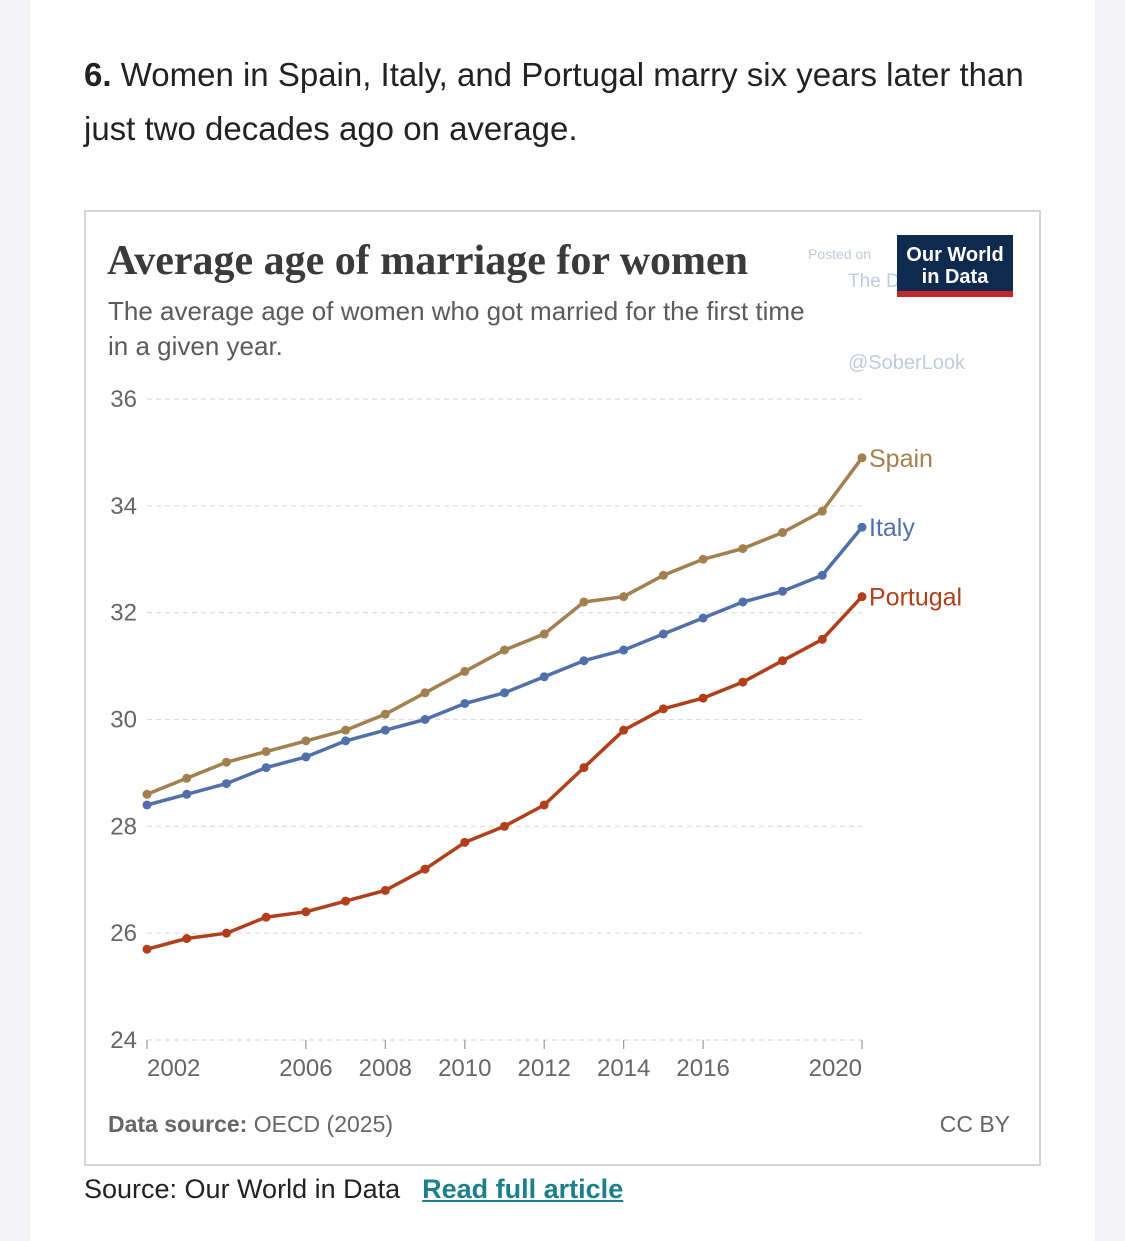 The width and height of the screenshot is (1125, 1241). Describe the element at coordinates (839, 254) in the screenshot. I see `watermark: Posted on` at that location.